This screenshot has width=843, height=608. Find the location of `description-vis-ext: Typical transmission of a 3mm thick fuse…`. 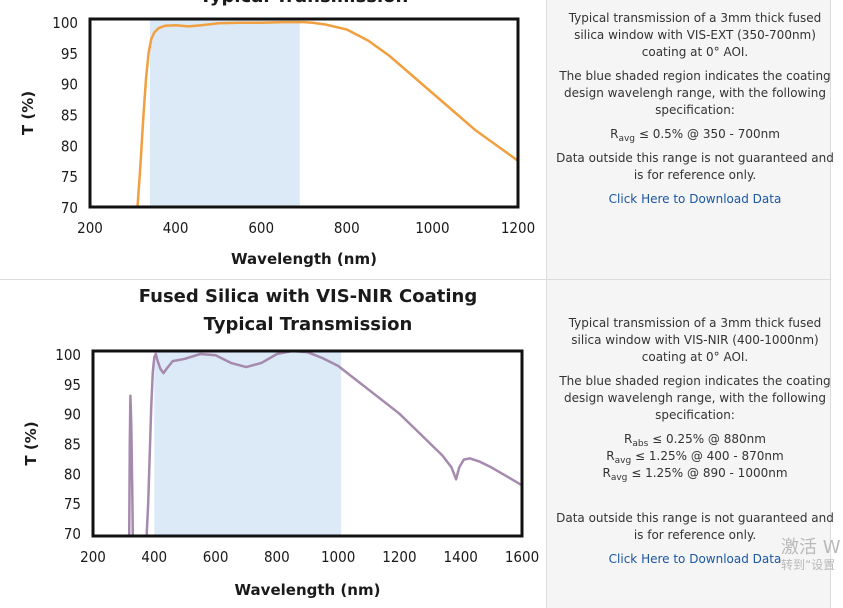

description-vis-ext: Typical transmission of a 3mm thick fuse… is located at coordinates (695, 109).